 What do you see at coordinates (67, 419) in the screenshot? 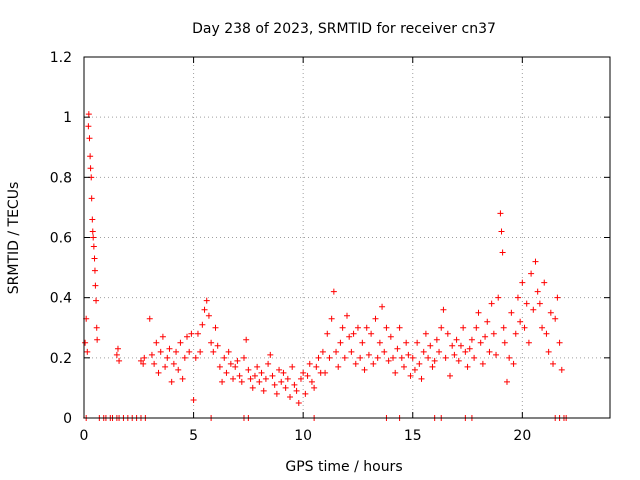
I see `y-tick-label: 0` at bounding box center [67, 419].